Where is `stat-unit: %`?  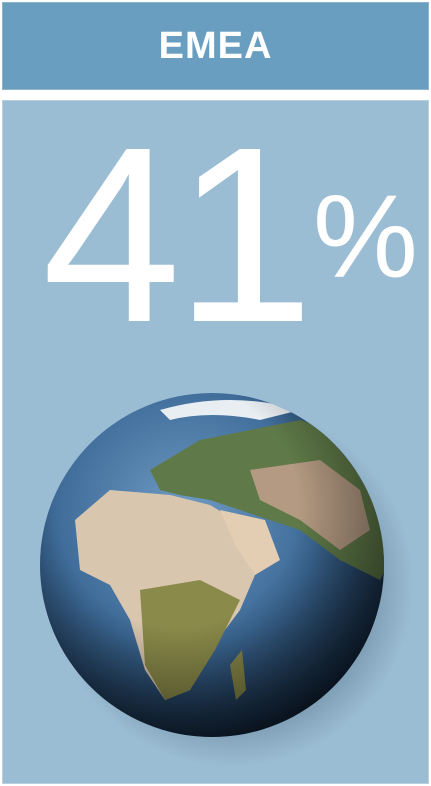
stat-unit: % is located at coordinates (365, 237).